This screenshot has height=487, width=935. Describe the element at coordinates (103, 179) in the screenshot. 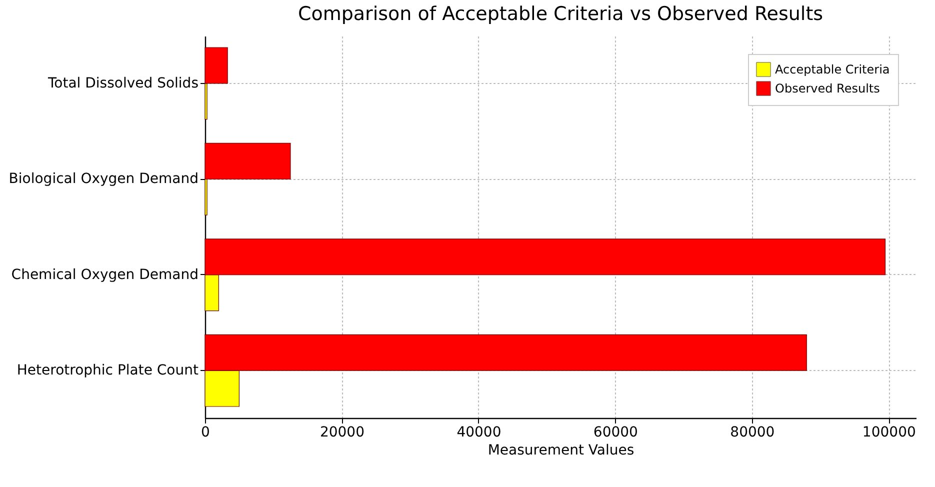

I see `y-tick-label: Biological Oxygen Demand` at that location.